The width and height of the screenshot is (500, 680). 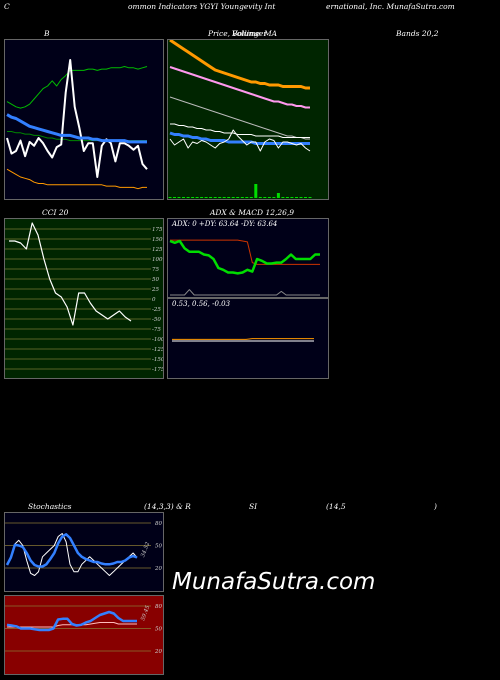 What do you see at coordinates (435, 506) in the screenshot?
I see `stoch-title-e: )` at bounding box center [435, 506].